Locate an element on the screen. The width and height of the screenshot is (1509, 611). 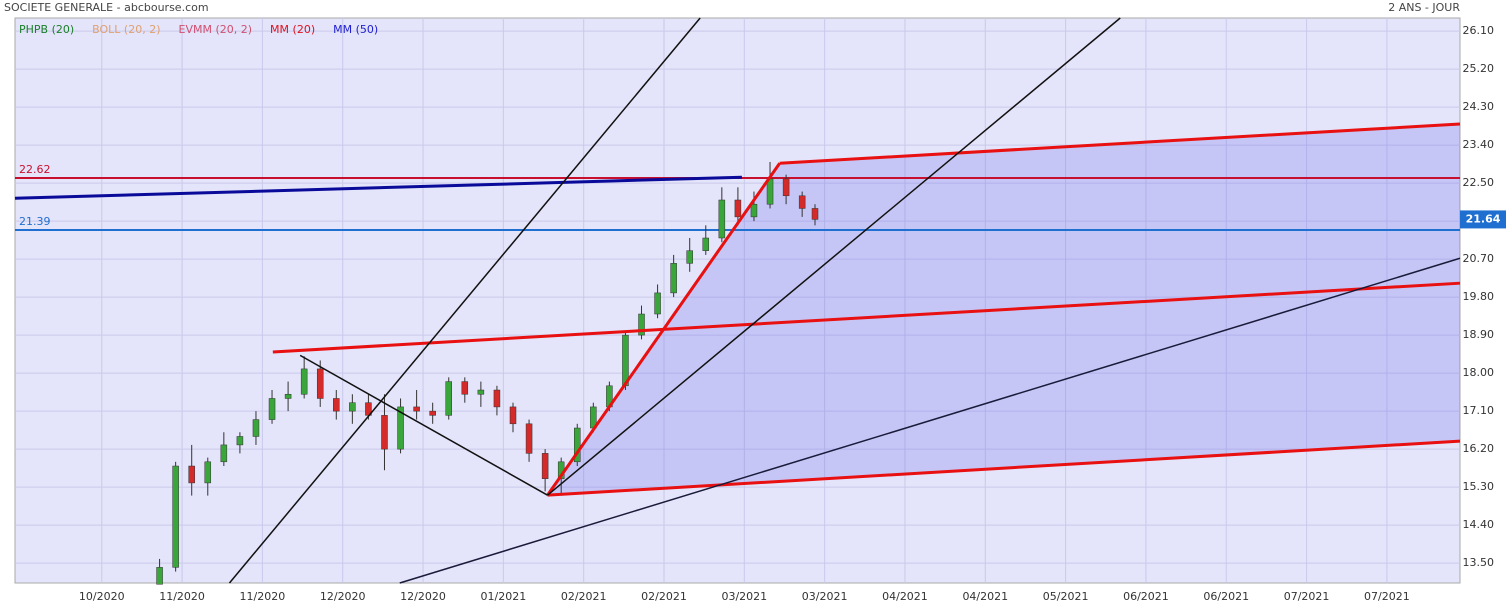
y-tick-label: 26.10 is located at coordinates (1479, 30).